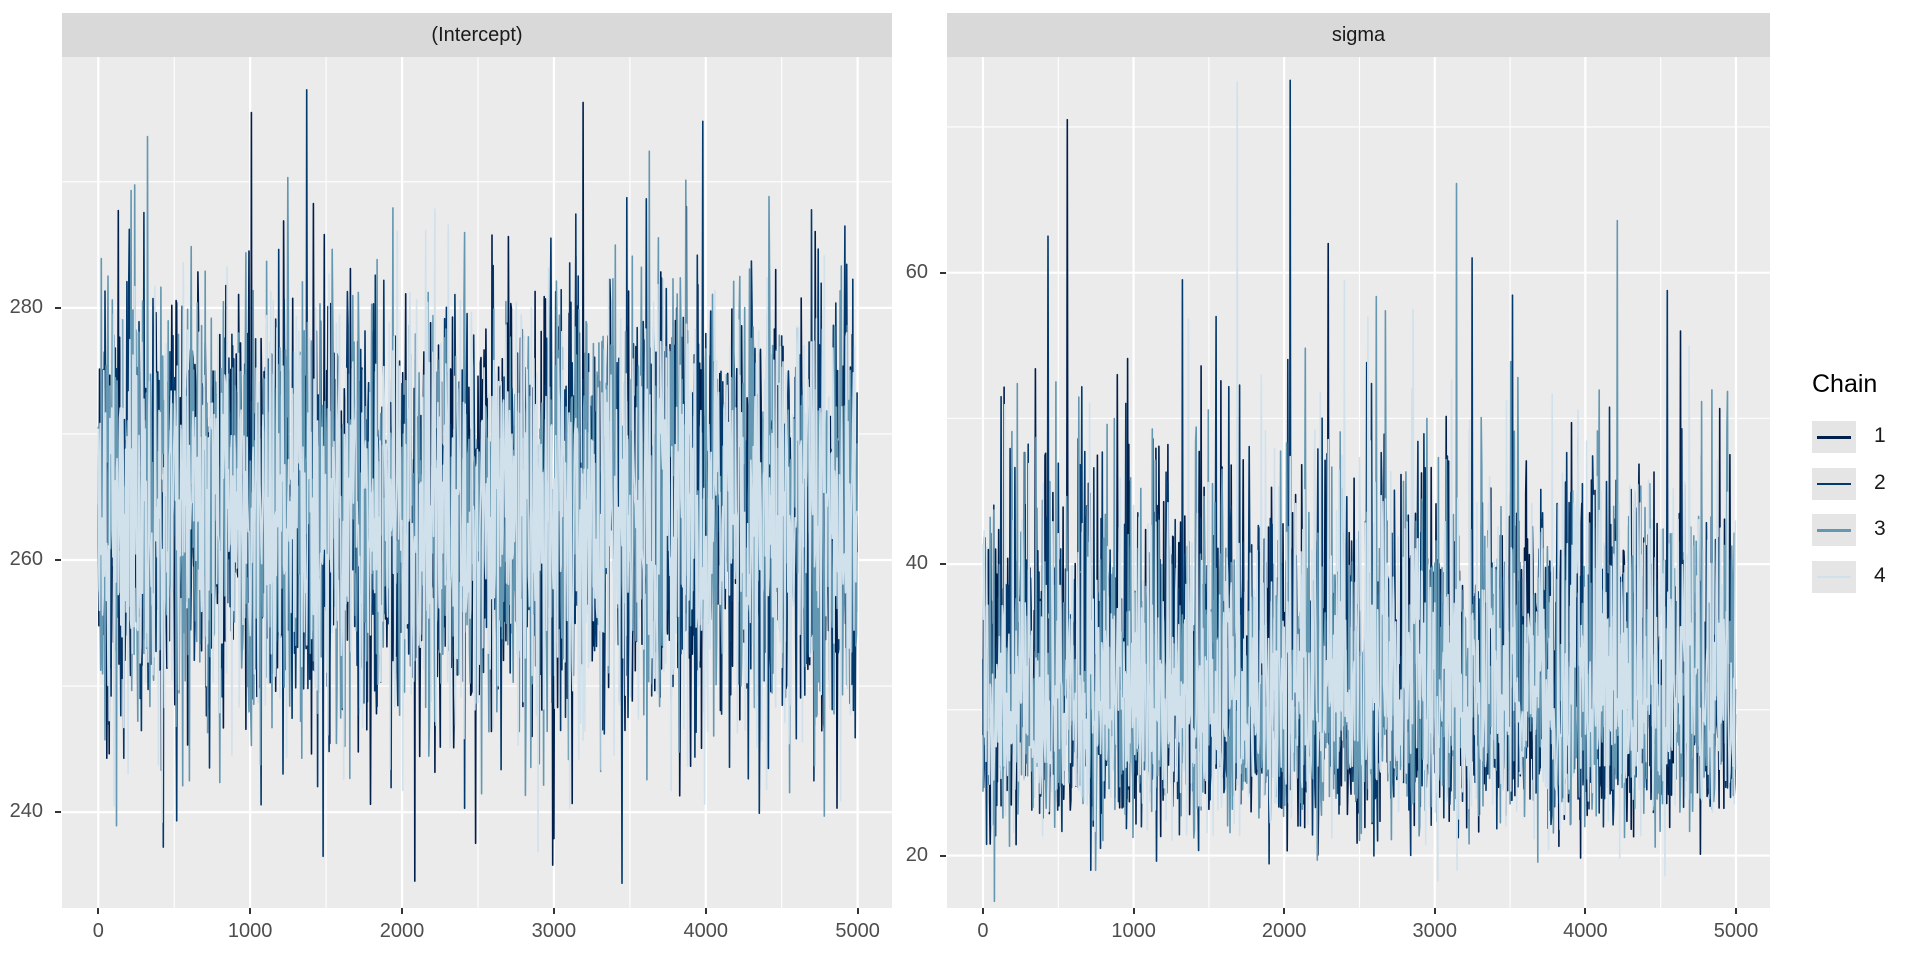 The width and height of the screenshot is (1920, 960). What do you see at coordinates (1880, 436) in the screenshot?
I see `legend-item-label: 1` at bounding box center [1880, 436].